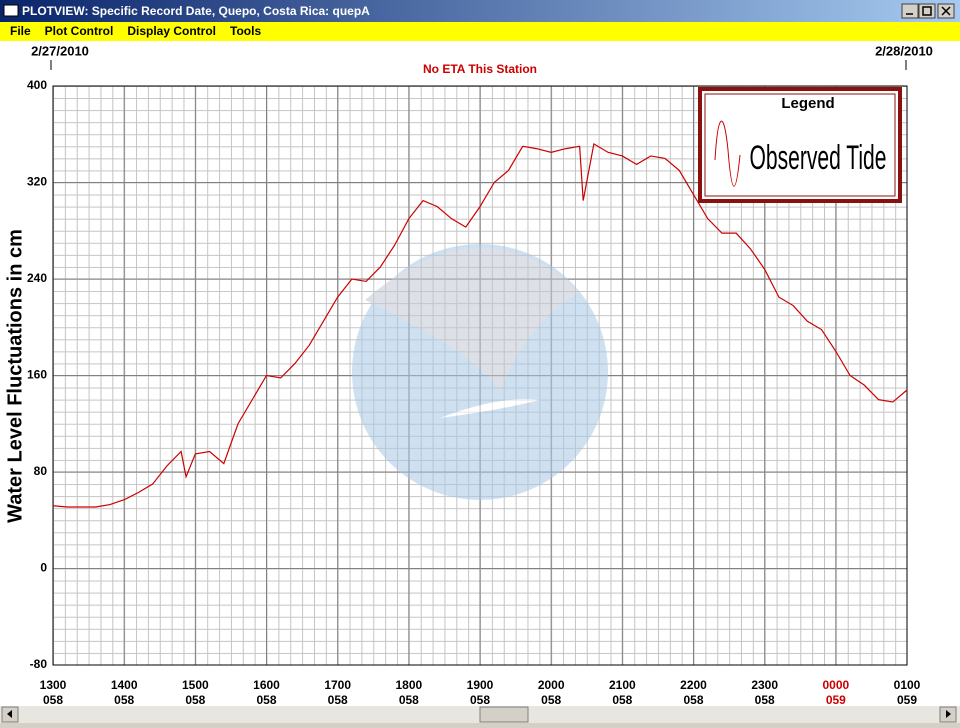 This screenshot has height=728, width=960. I want to click on x-tick-label: 1800, so click(408, 685).